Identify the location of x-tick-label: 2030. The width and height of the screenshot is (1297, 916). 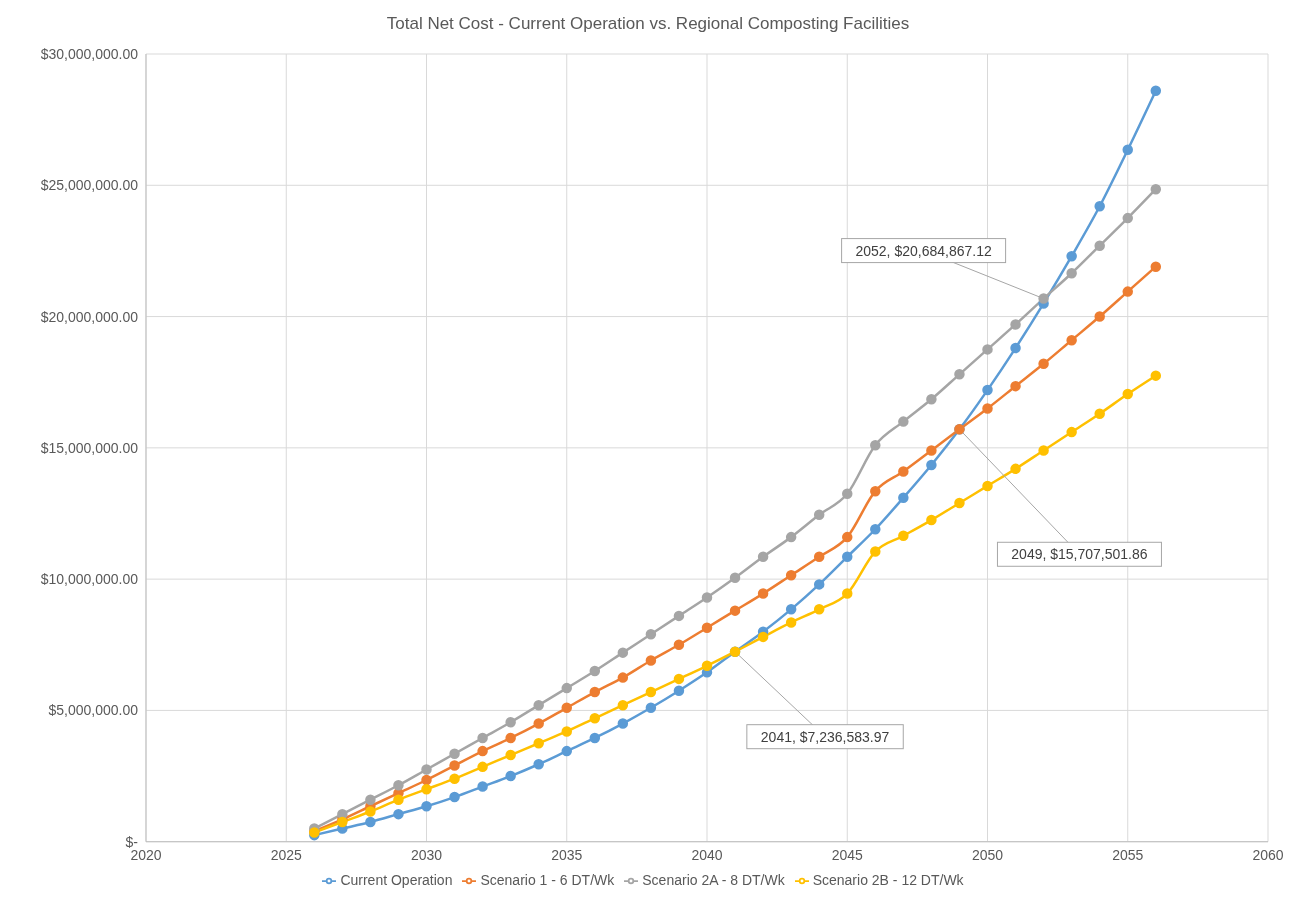
(426, 854).